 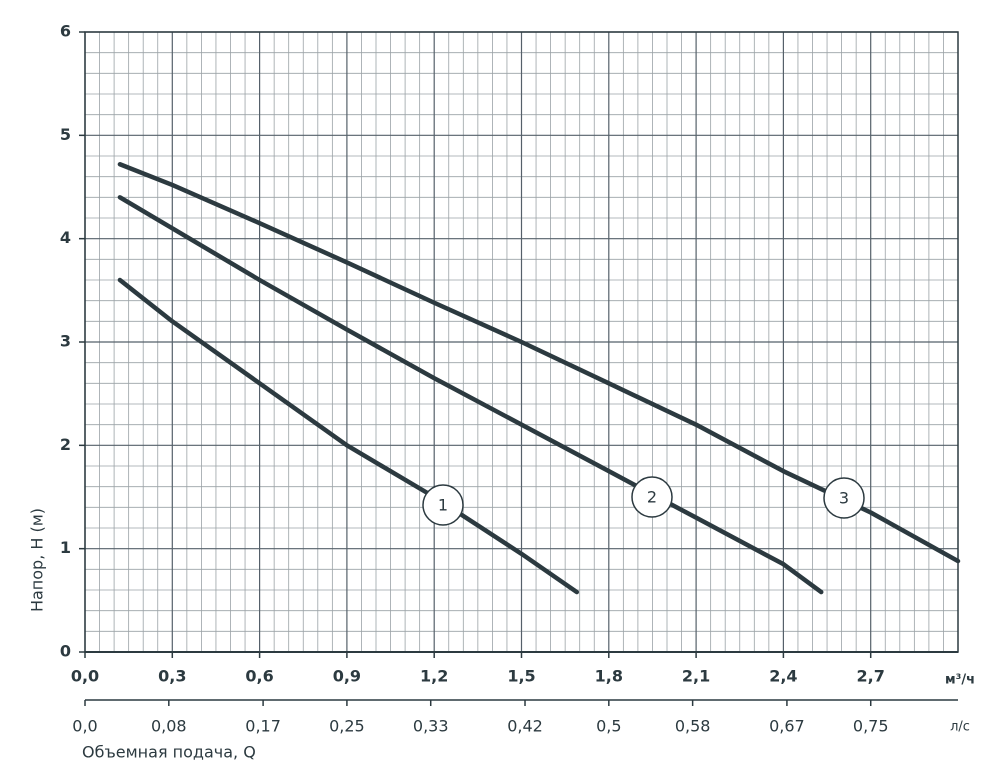 I want to click on x-tick-label: 0,3, so click(x=172, y=676).